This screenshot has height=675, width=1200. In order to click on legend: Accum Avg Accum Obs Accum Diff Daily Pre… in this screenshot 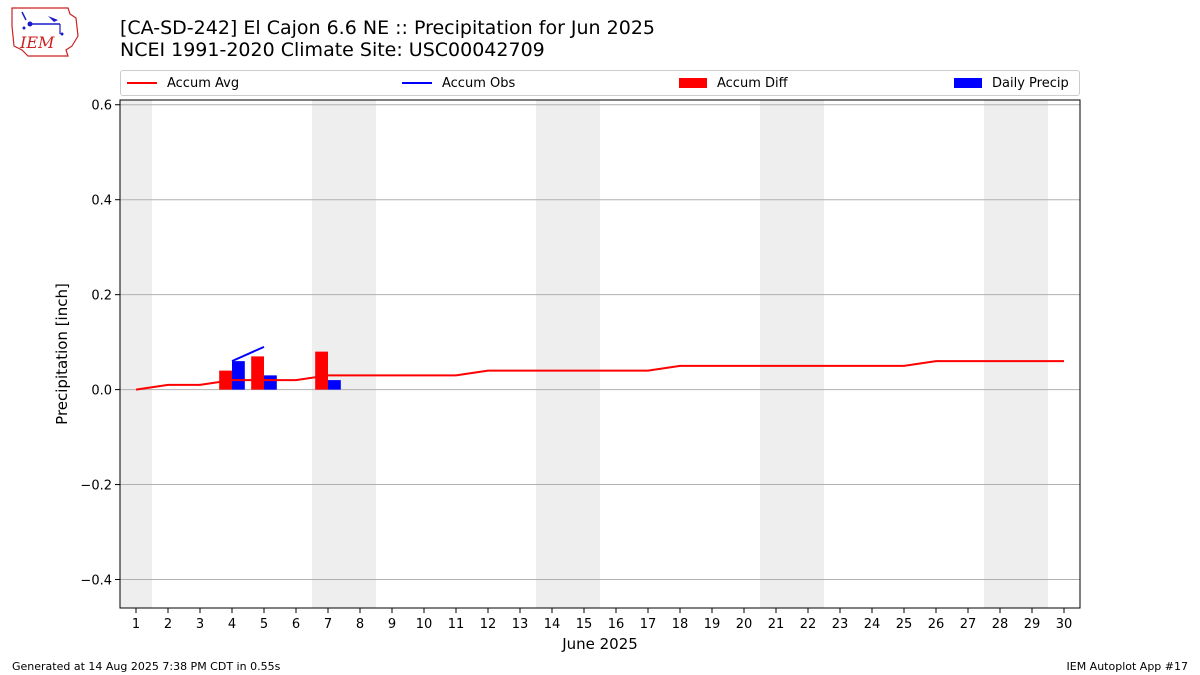, I will do `click(600, 83)`.